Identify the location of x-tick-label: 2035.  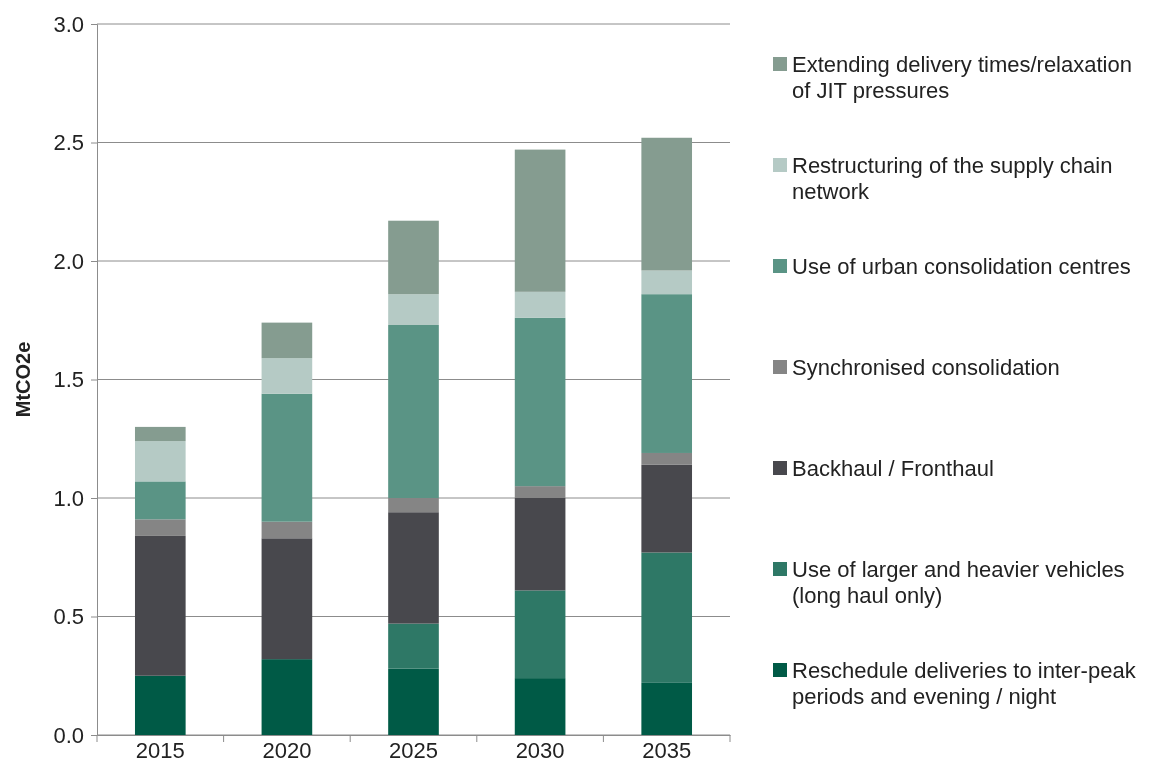
(667, 750).